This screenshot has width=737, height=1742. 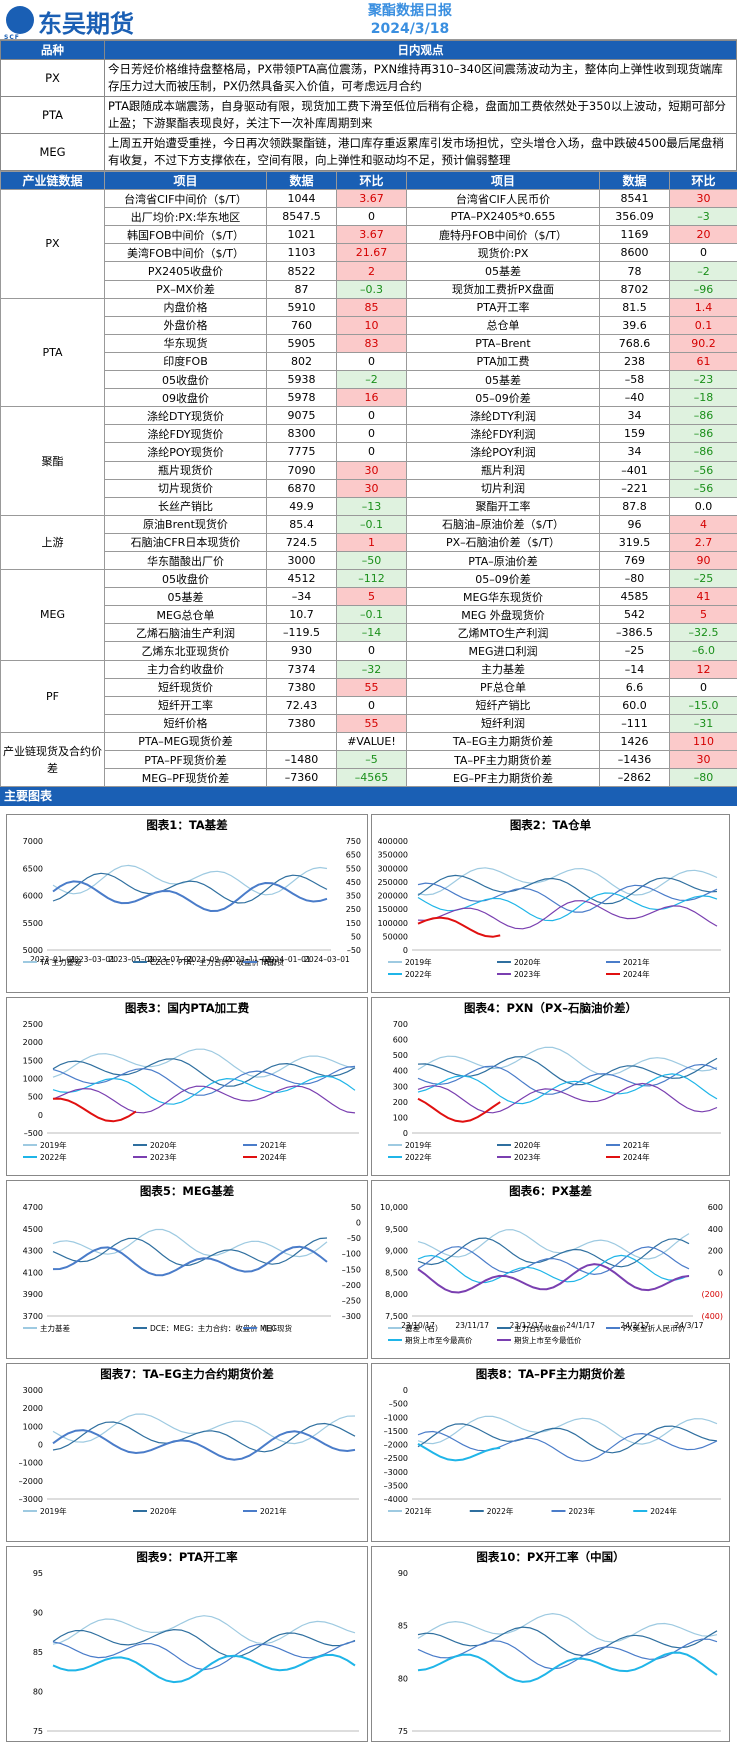 What do you see at coordinates (372, 253) in the screenshot?
I see `item-change: 21.67` at bounding box center [372, 253].